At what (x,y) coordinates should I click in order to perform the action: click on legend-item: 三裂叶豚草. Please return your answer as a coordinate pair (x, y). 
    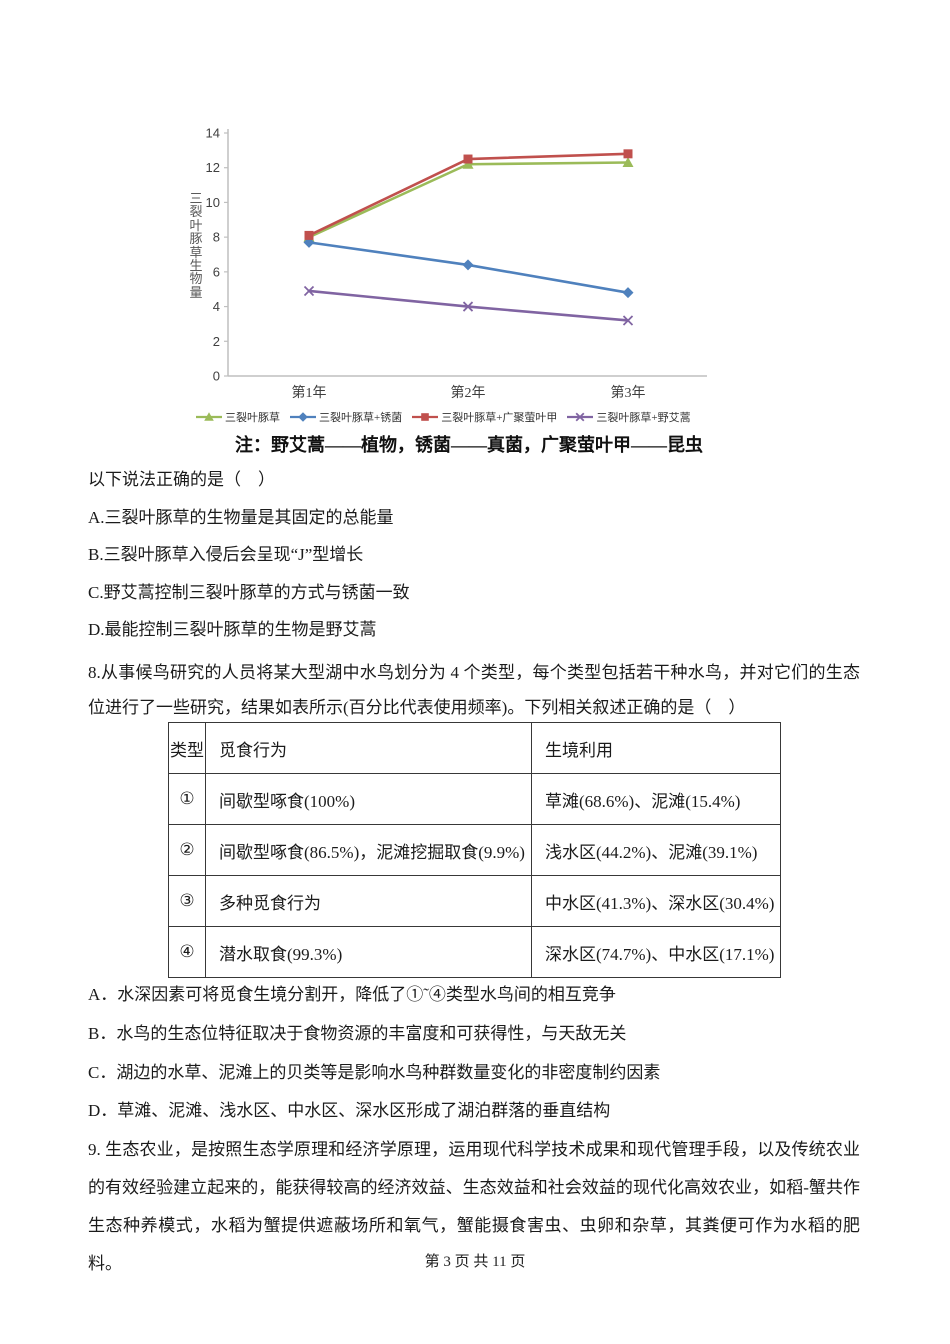
    Looking at the image, I should click on (238, 417).